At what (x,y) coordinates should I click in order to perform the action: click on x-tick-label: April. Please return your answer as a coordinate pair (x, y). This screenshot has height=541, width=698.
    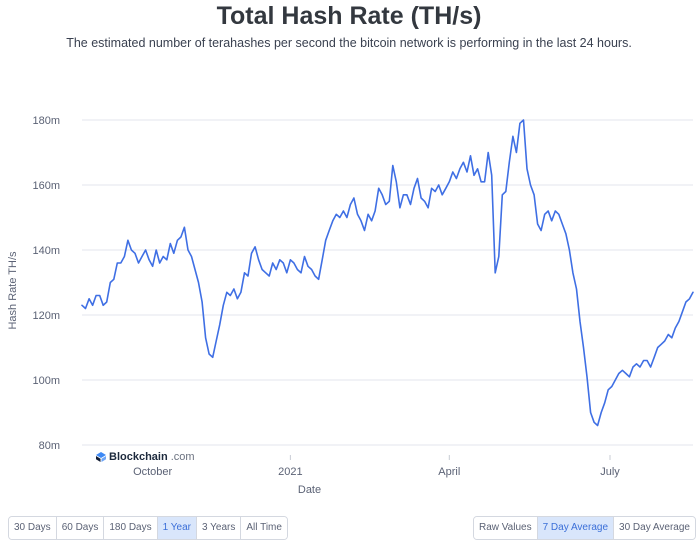
    Looking at the image, I should click on (449, 472).